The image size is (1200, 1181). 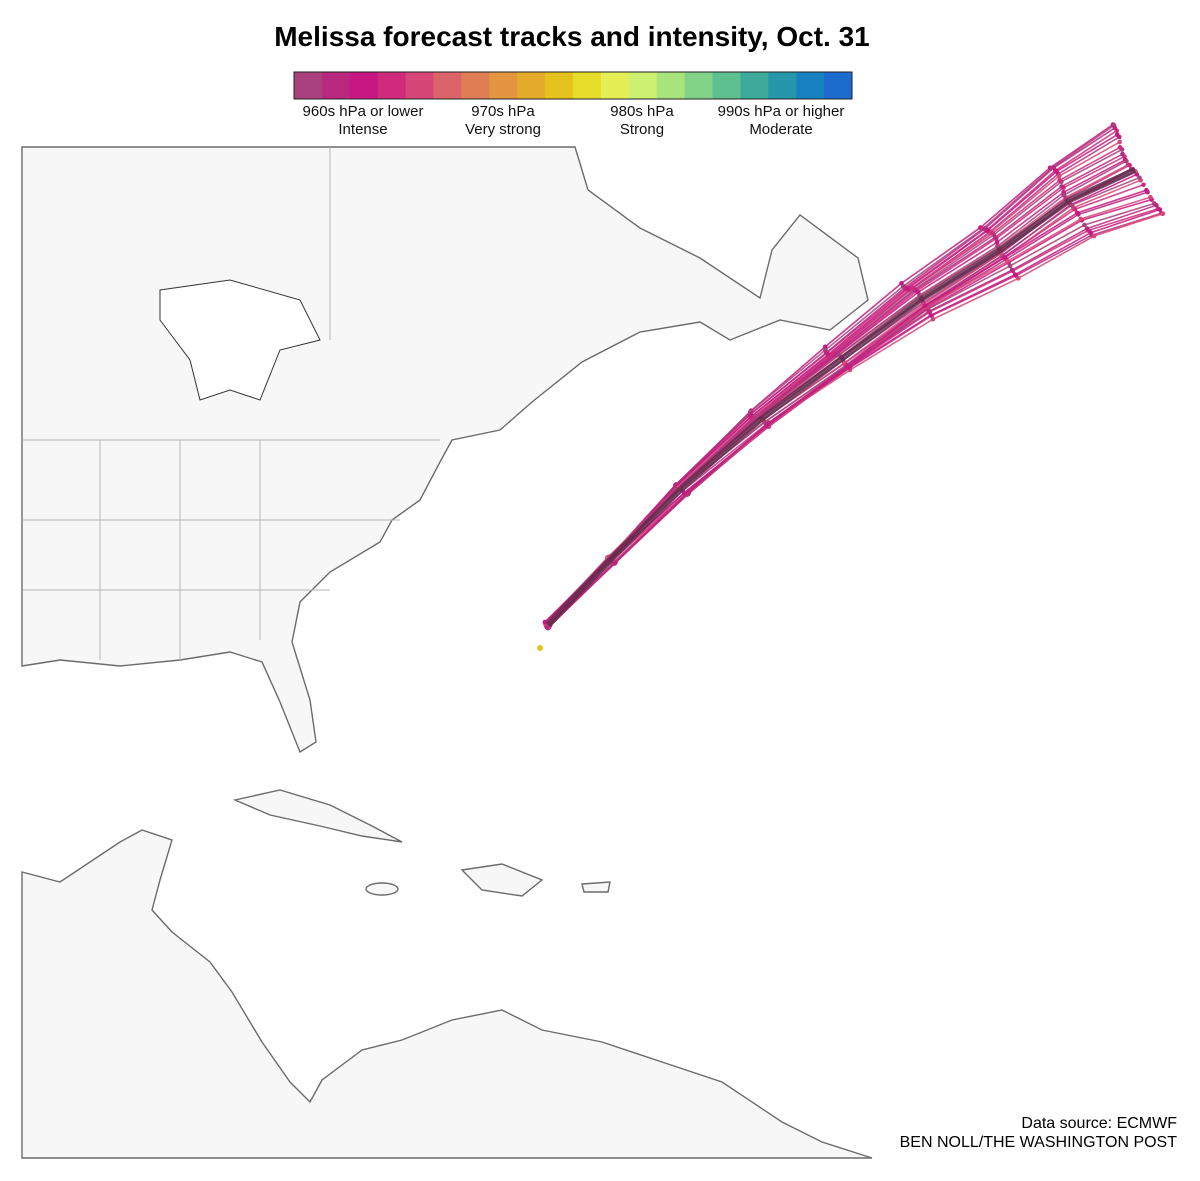 I want to click on legend-category: Very strong, so click(x=503, y=129).